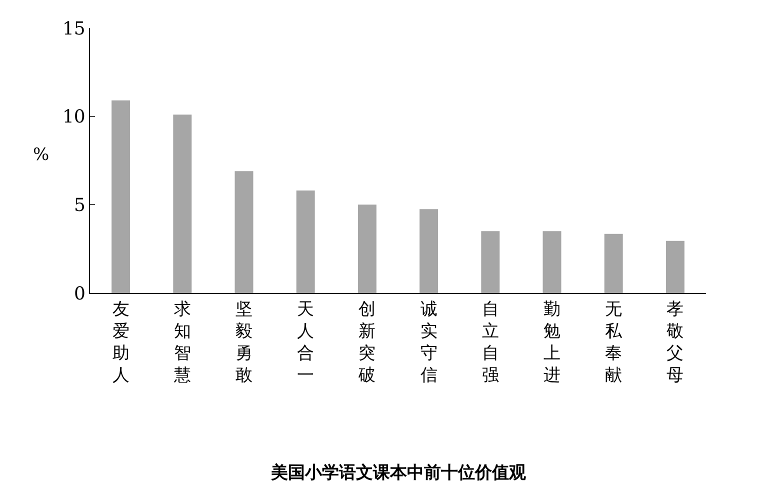 The image size is (758, 504). What do you see at coordinates (614, 342) in the screenshot?
I see `x-tick-label: 无私奉献` at bounding box center [614, 342].